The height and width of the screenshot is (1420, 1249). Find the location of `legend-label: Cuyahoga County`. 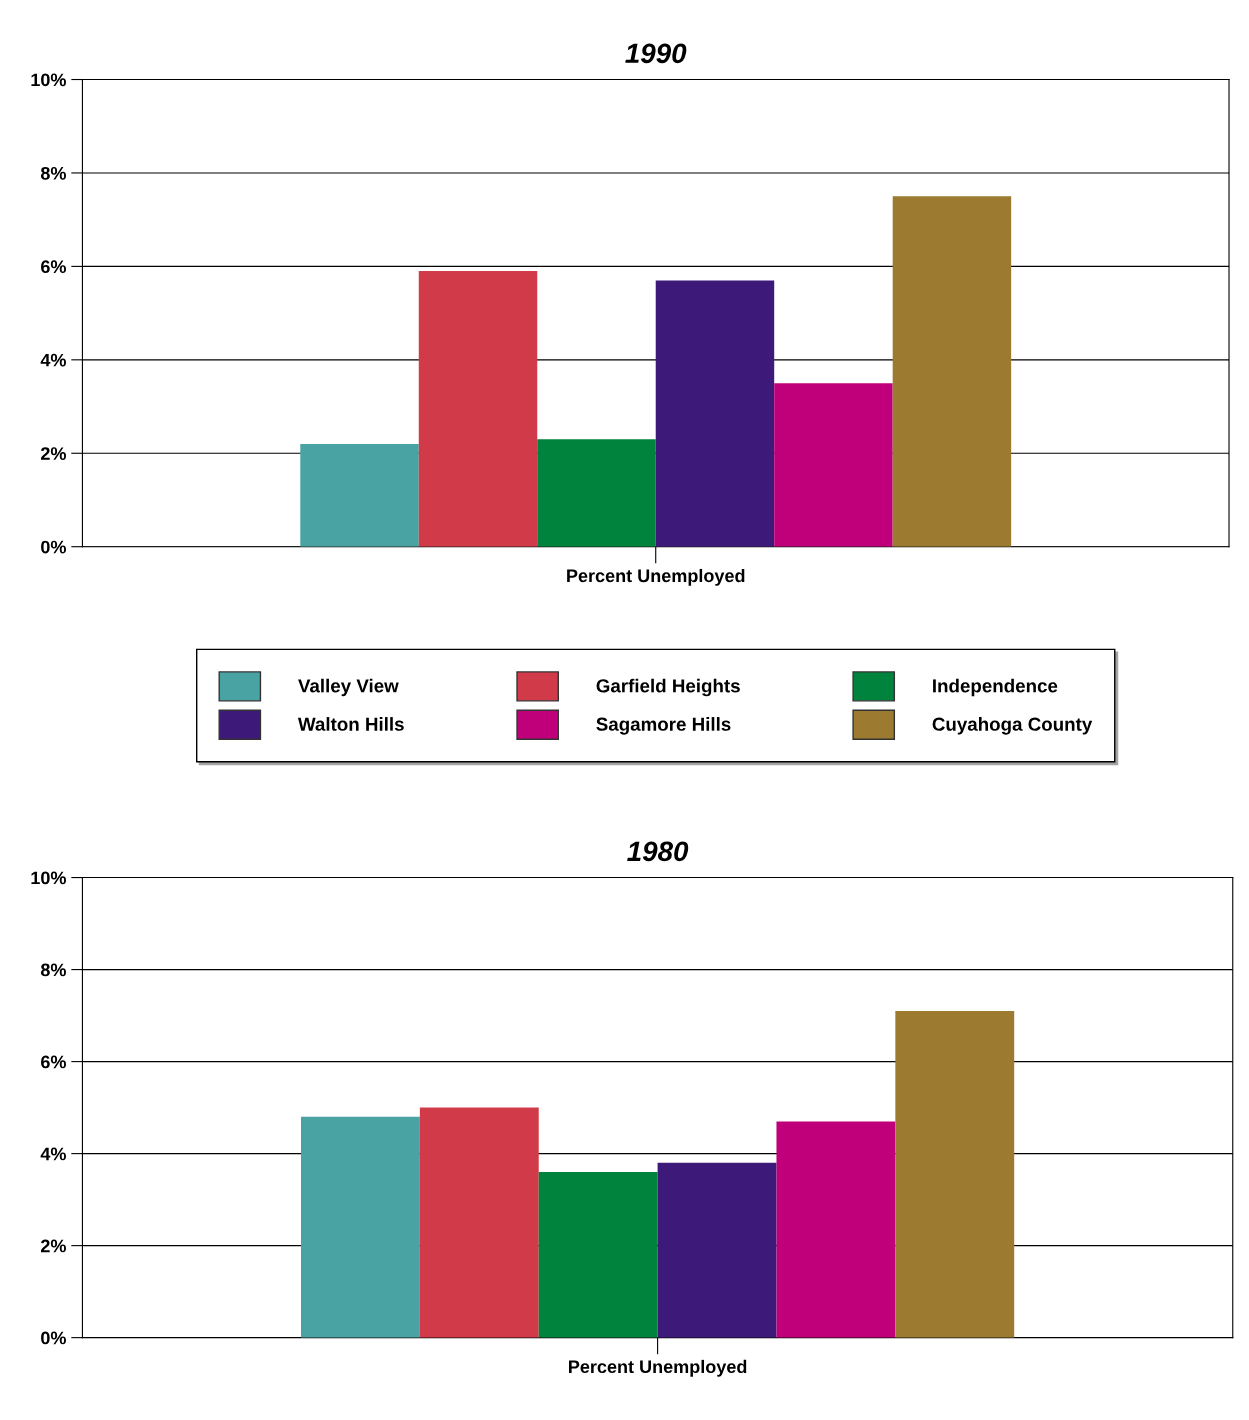

legend-label: Cuyahoga County is located at coordinates (1012, 726).